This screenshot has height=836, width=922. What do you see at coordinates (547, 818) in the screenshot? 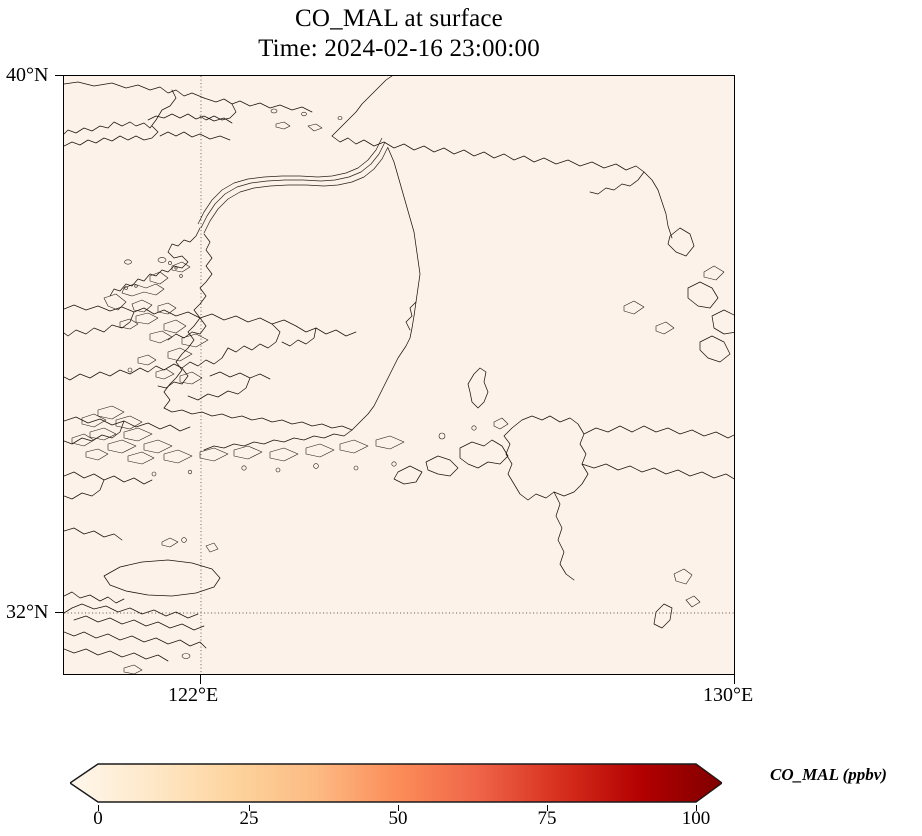
I see `cbtick-label-75: 75` at bounding box center [547, 818].